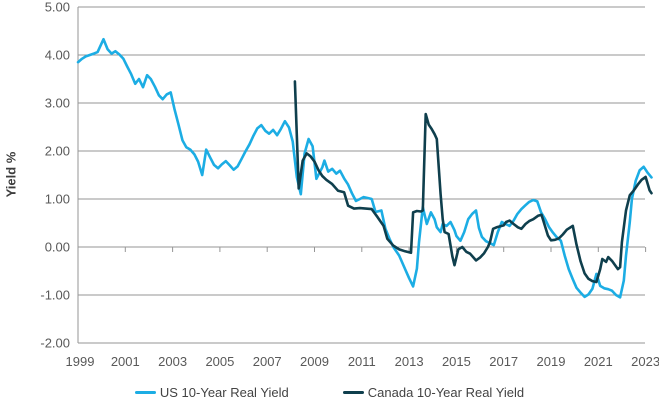 This screenshot has height=406, width=659. What do you see at coordinates (55, 295) in the screenshot?
I see `y-tick-label: -1.00` at bounding box center [55, 295].